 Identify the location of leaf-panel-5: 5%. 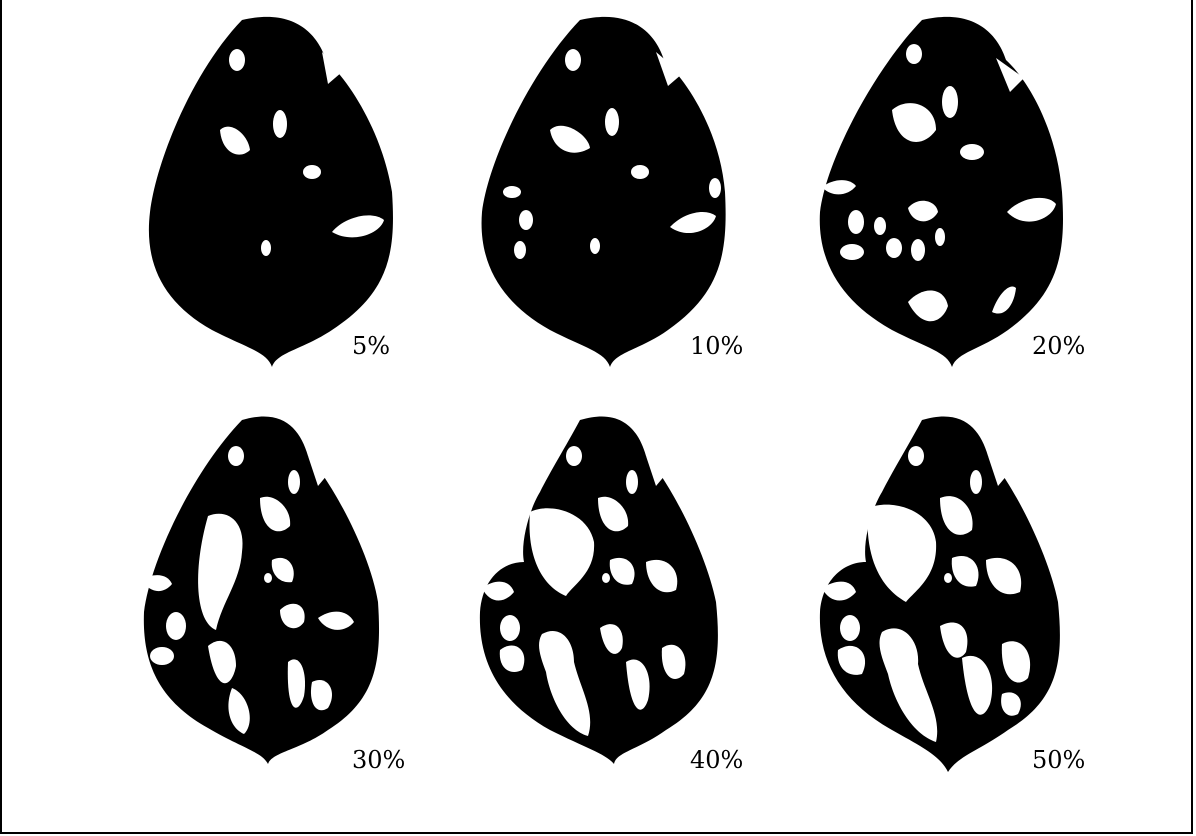
(302, 212).